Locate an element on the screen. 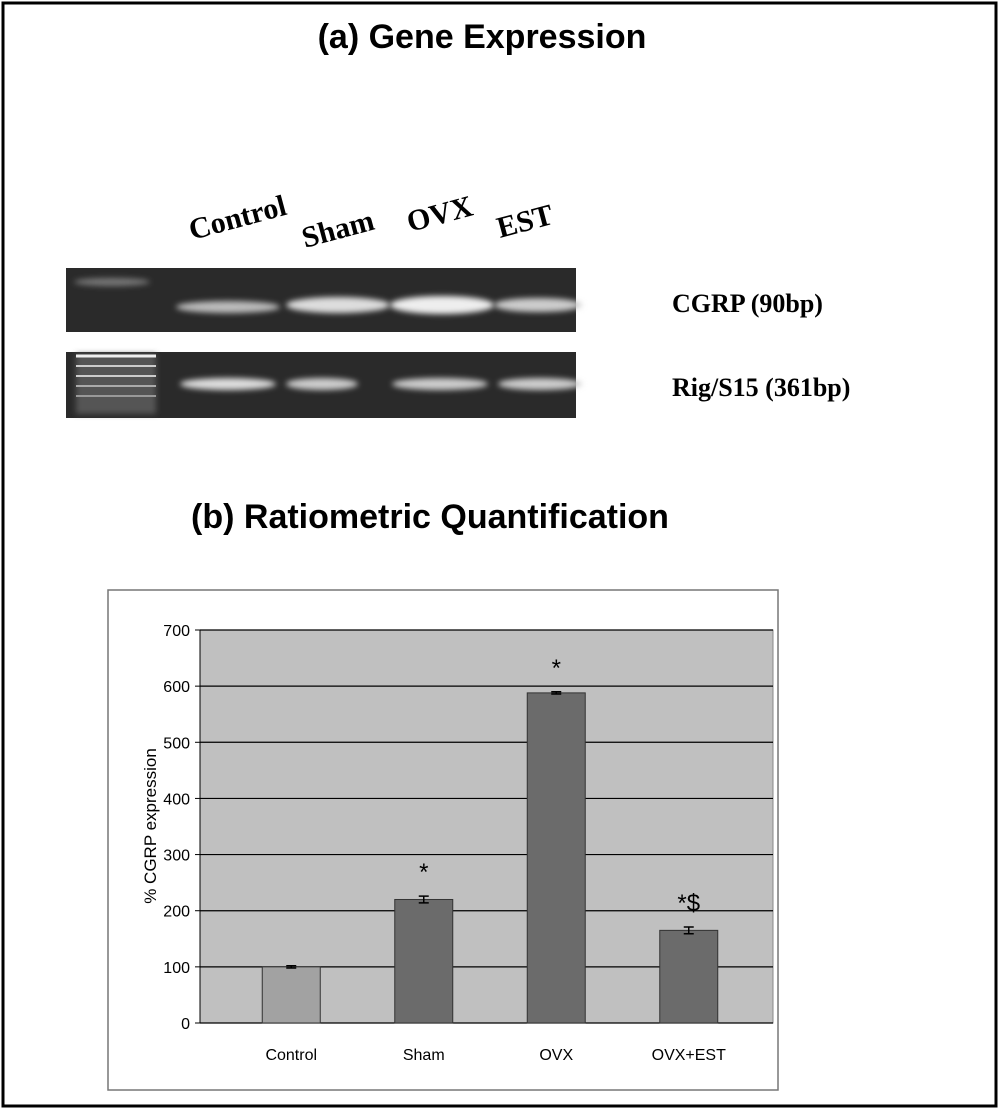 Image resolution: width=999 pixels, height=1109 pixels. chart-title: (b) Ratiometric Quantification is located at coordinates (430, 517).